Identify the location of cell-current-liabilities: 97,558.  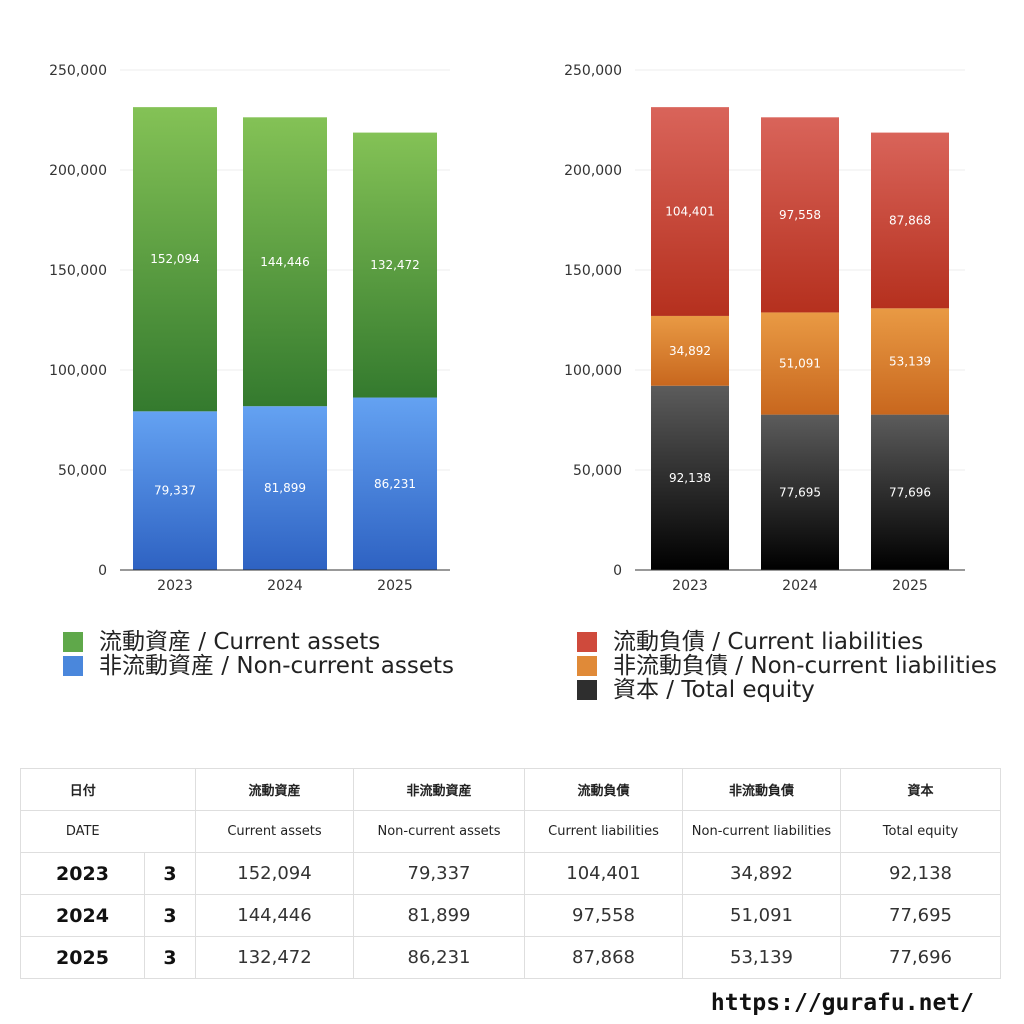
(603, 915).